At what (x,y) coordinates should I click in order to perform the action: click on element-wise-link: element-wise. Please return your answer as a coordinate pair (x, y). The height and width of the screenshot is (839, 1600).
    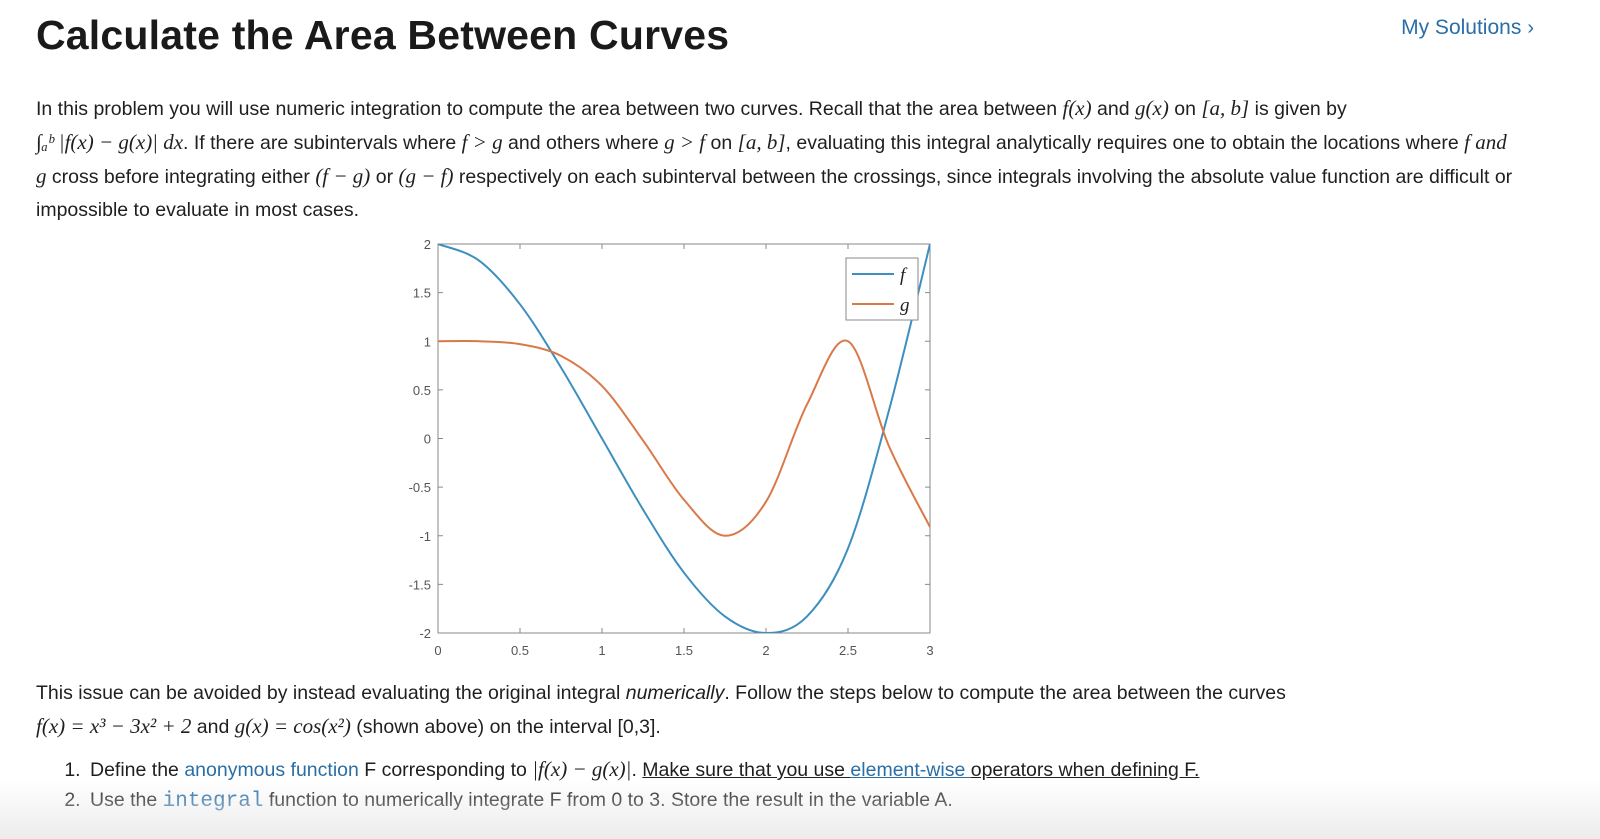
    Looking at the image, I should click on (910, 770).